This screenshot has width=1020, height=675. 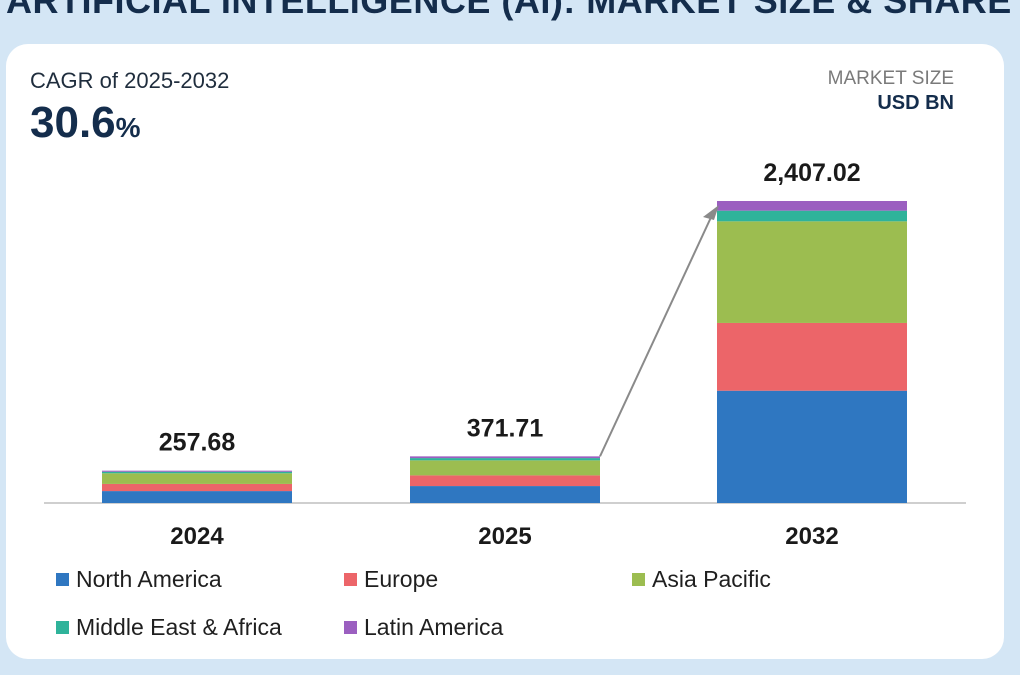 I want to click on legend-label: Europe, so click(x=401, y=578).